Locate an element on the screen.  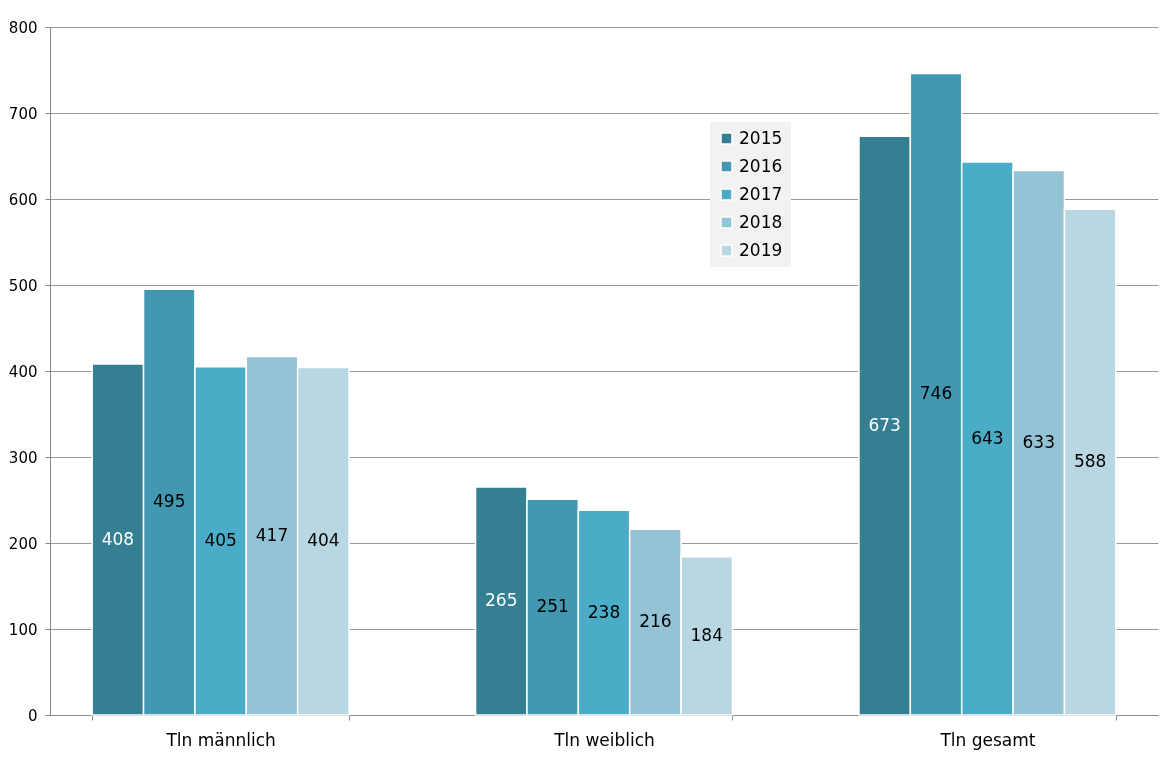
y-tick-label: 500 is located at coordinates (23, 285).